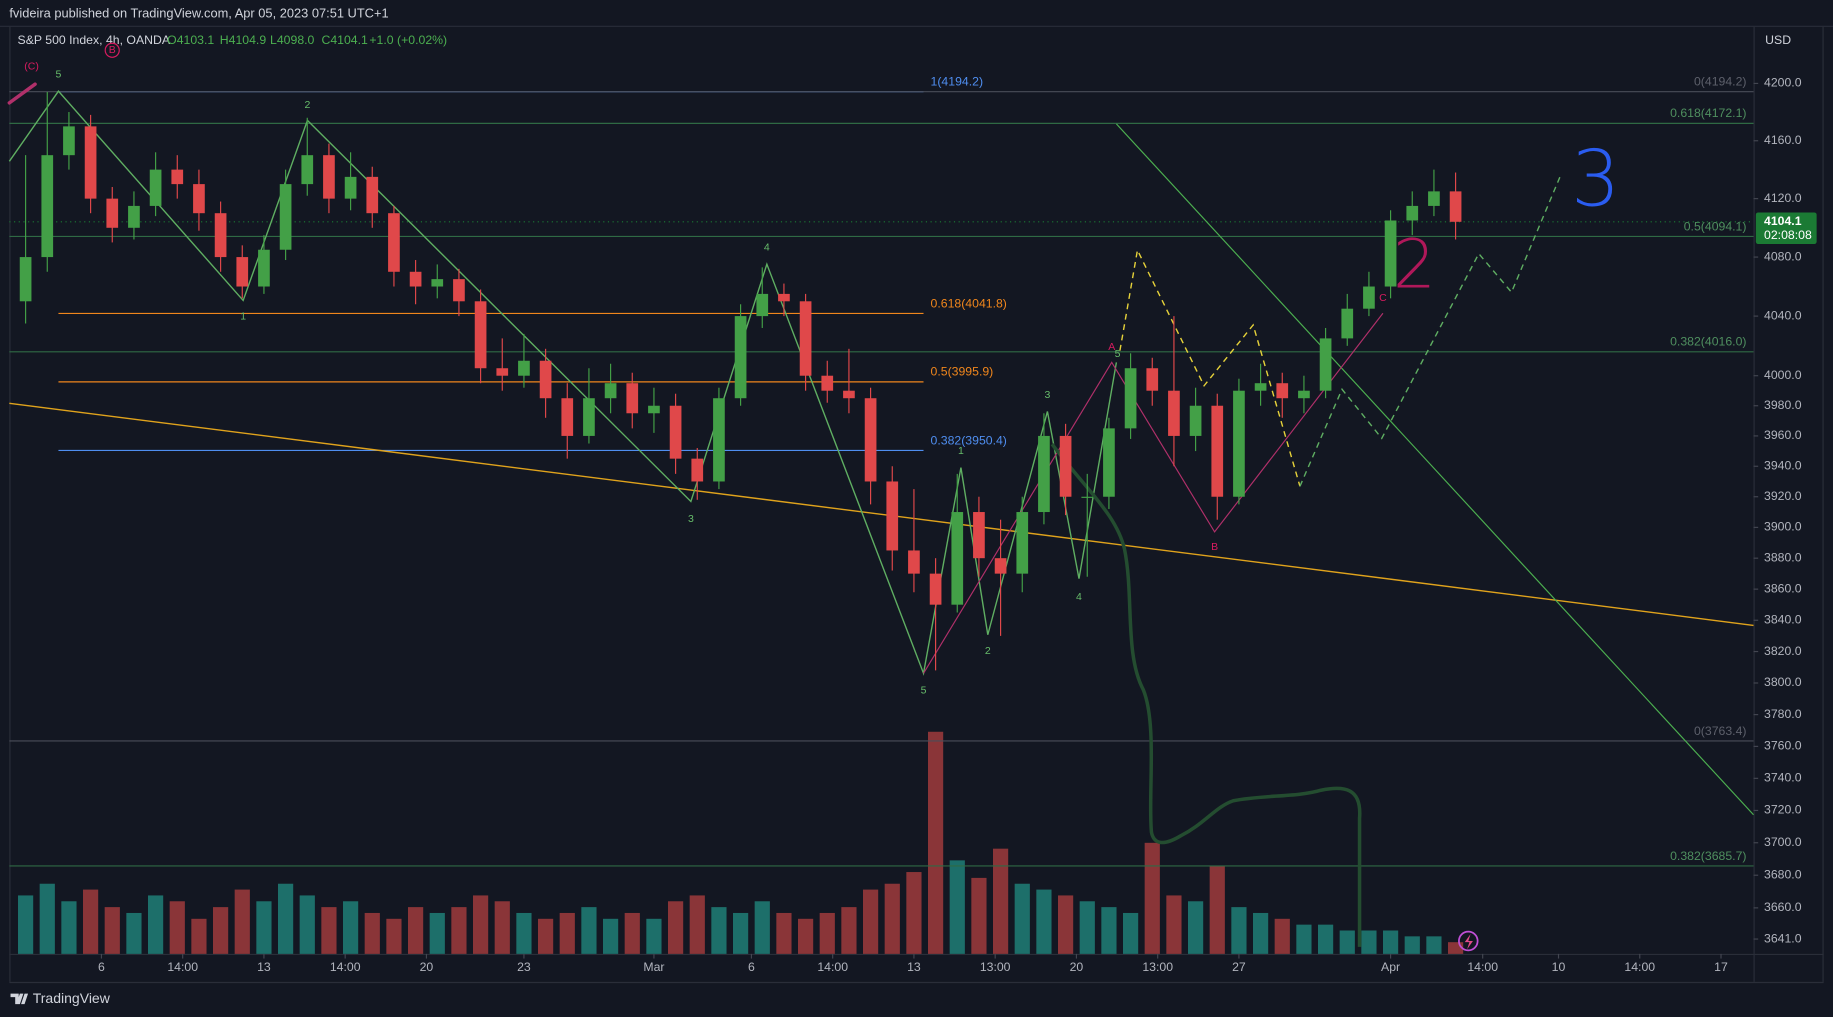 The height and width of the screenshot is (1017, 1833). I want to click on alert-icon-bolt, so click(1468, 942).